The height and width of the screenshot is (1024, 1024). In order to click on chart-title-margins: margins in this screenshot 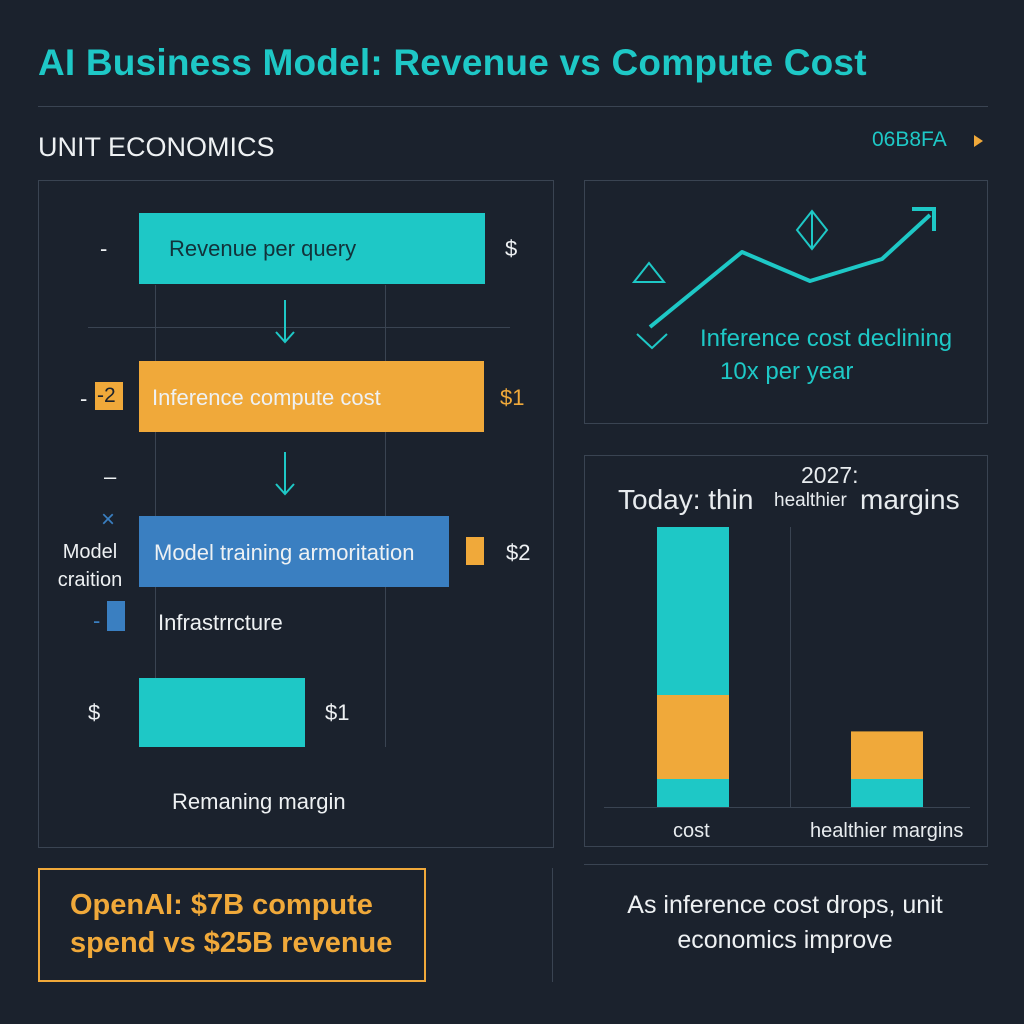, I will do `click(910, 499)`.